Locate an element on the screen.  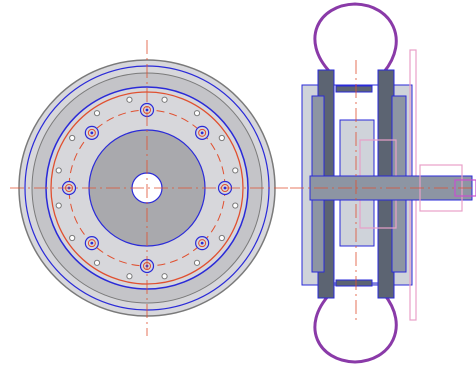
upper-tire-profile is located at coordinates (355, 38).